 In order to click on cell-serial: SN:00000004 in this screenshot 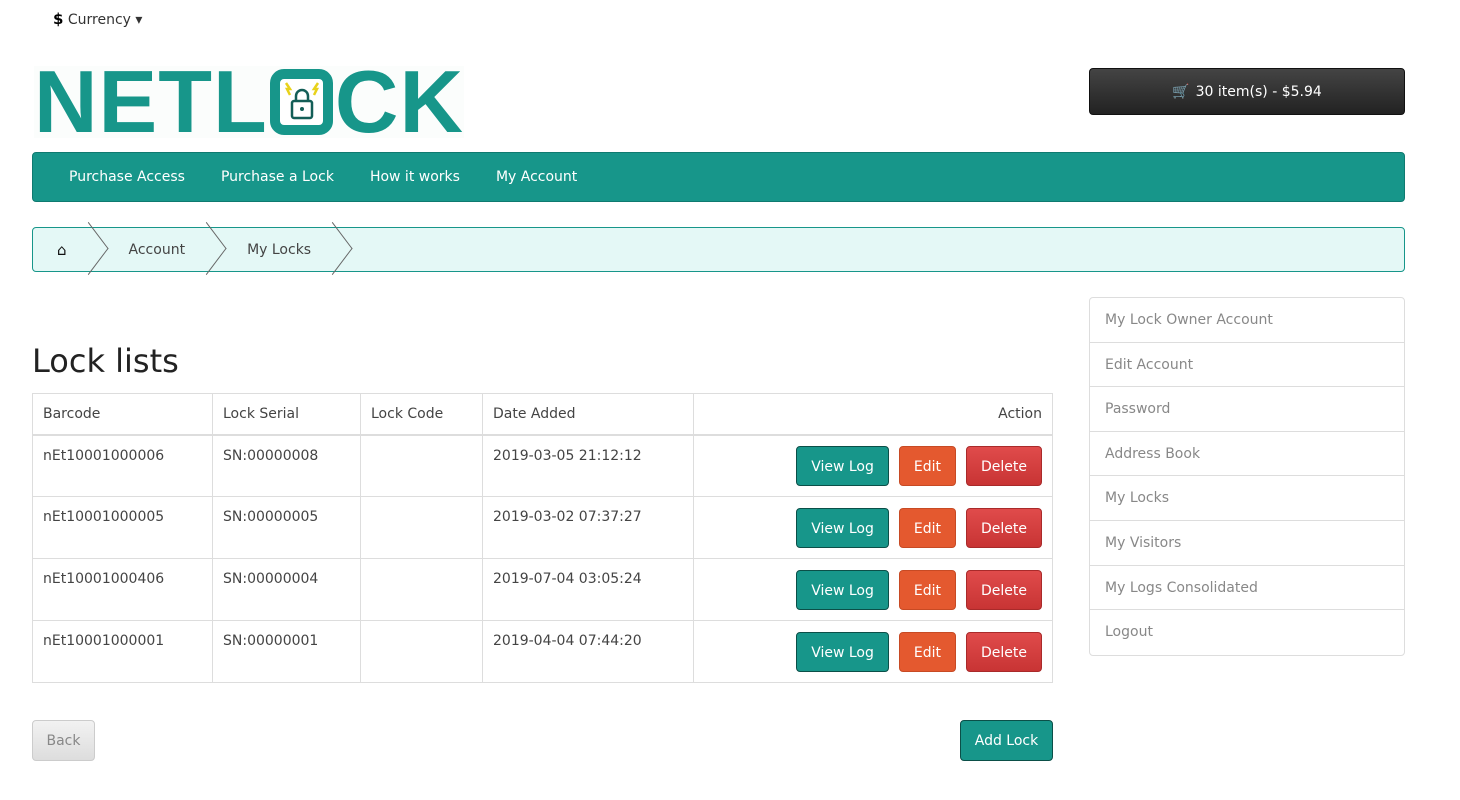, I will do `click(286, 589)`.